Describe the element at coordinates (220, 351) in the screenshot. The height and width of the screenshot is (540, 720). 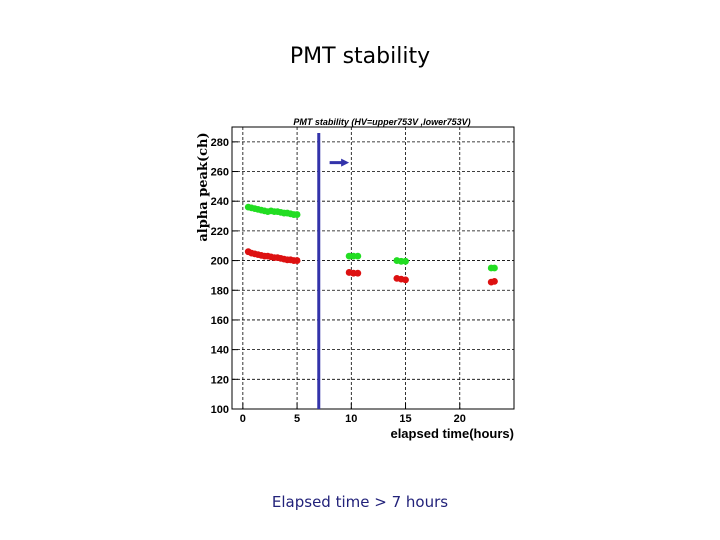
I see `y-tick-label: 140` at that location.